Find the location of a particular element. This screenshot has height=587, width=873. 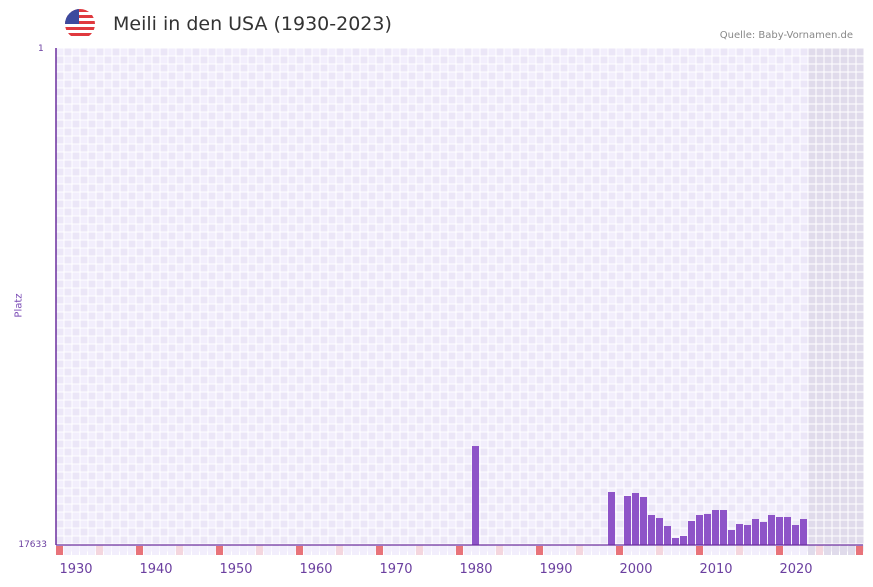

bar-2020 is located at coordinates (795, 535).